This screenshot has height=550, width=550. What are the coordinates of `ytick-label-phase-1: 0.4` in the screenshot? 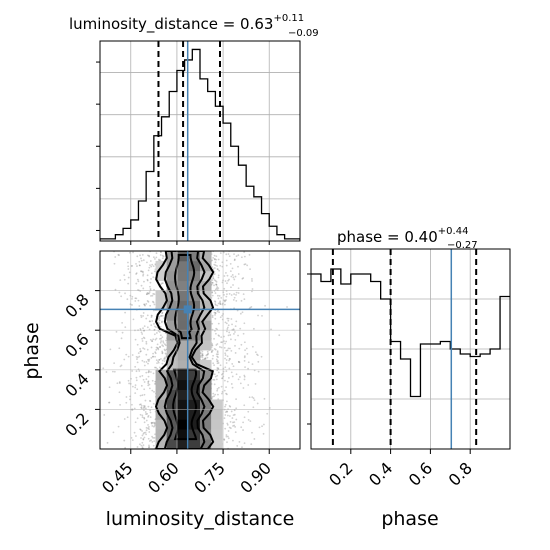 It's located at (76, 384).